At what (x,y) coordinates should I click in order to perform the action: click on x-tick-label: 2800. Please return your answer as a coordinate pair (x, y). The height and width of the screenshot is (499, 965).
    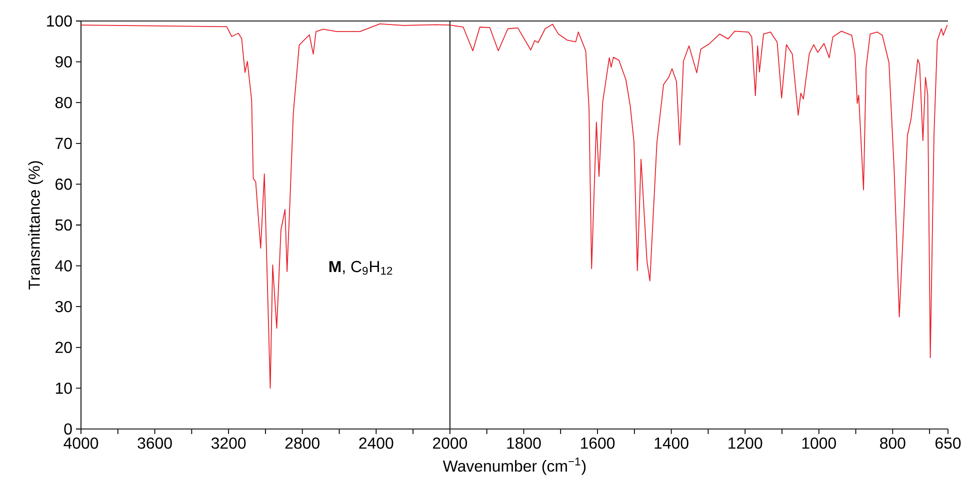
    Looking at the image, I should click on (302, 443).